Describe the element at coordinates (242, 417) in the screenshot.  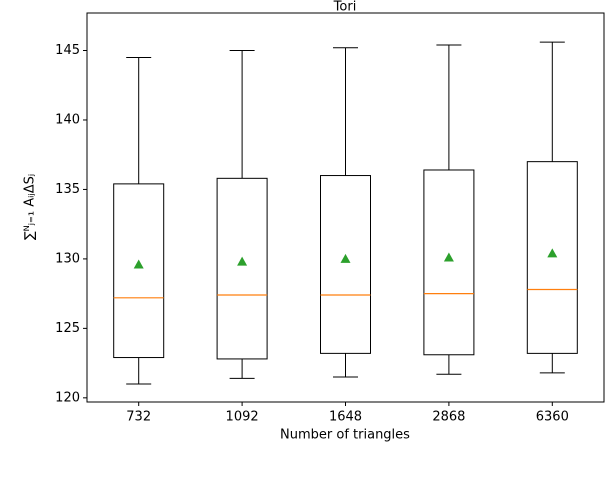
I see `x-tick-label: 1092` at that location.